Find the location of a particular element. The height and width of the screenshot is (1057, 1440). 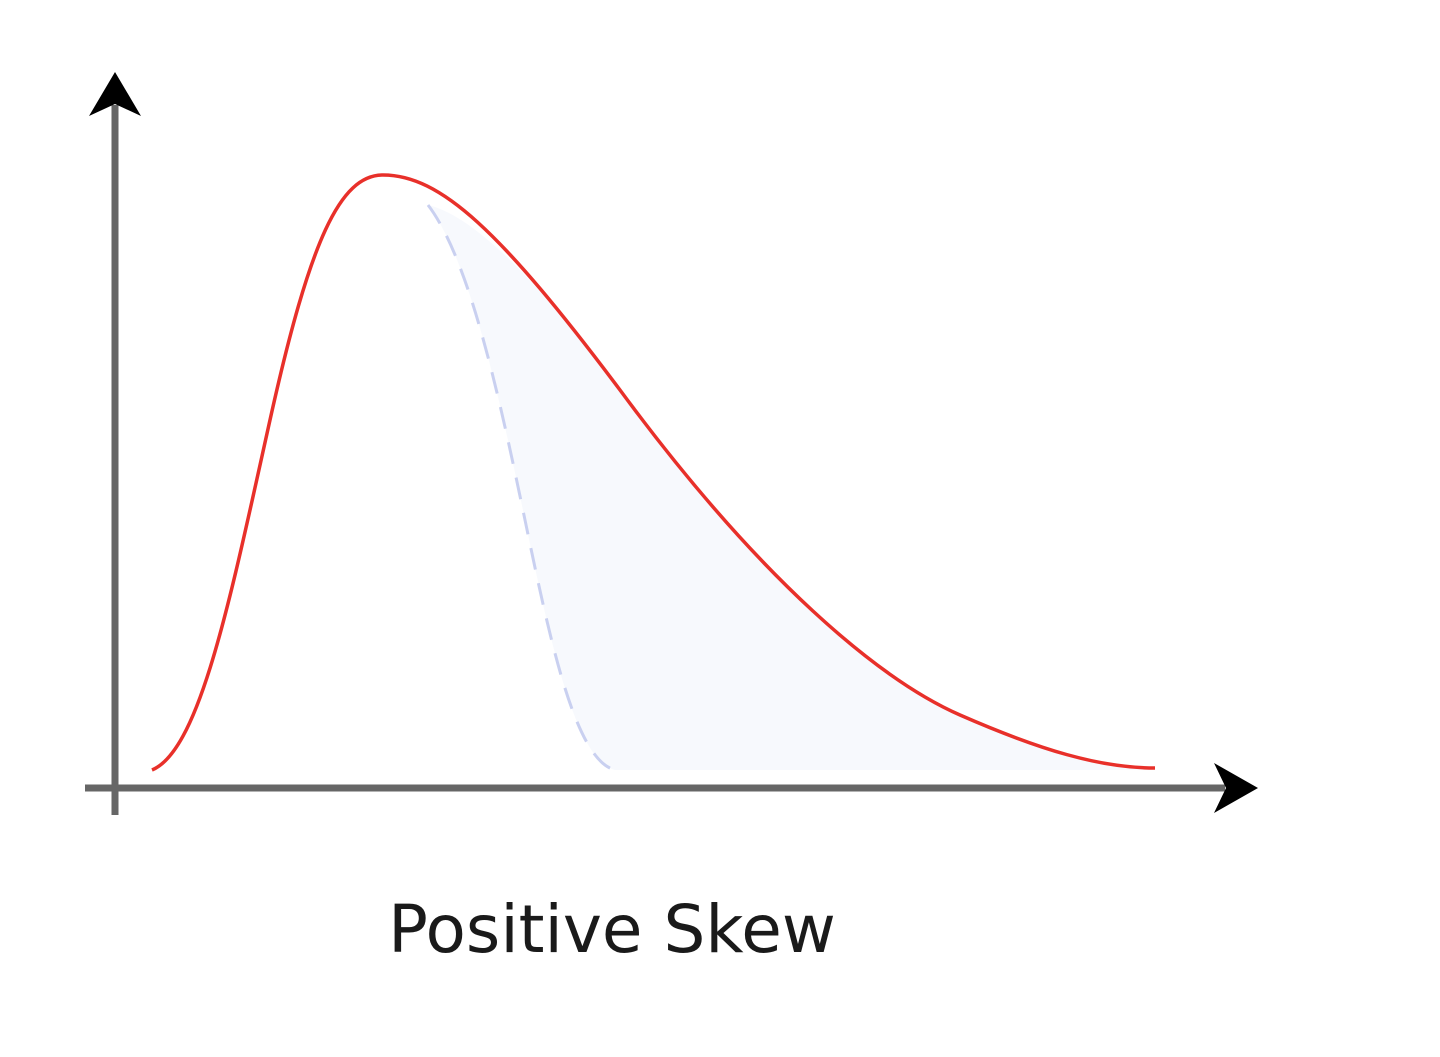

symmetric-curve is located at coordinates (521, 488).